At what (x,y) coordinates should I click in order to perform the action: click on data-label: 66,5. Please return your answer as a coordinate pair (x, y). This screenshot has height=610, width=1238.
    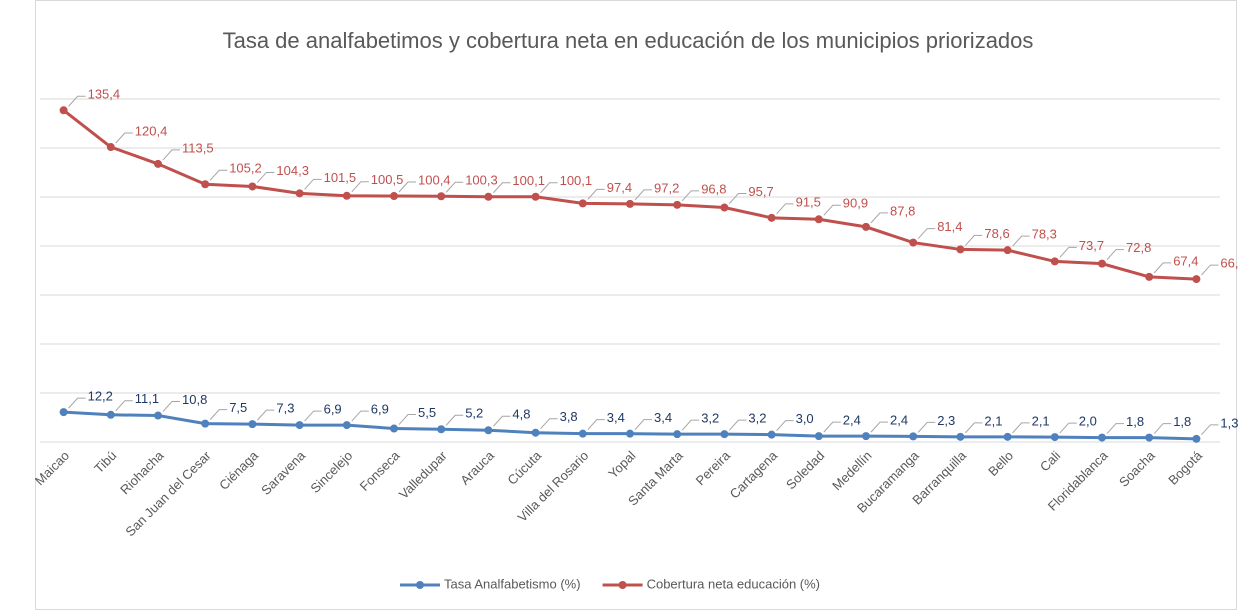
    Looking at the image, I should click on (1229, 263).